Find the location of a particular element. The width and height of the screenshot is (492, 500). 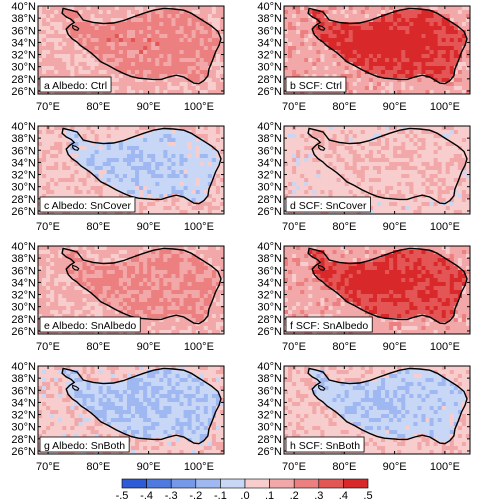

y-tick-label: 38°N is located at coordinates (23, 139).